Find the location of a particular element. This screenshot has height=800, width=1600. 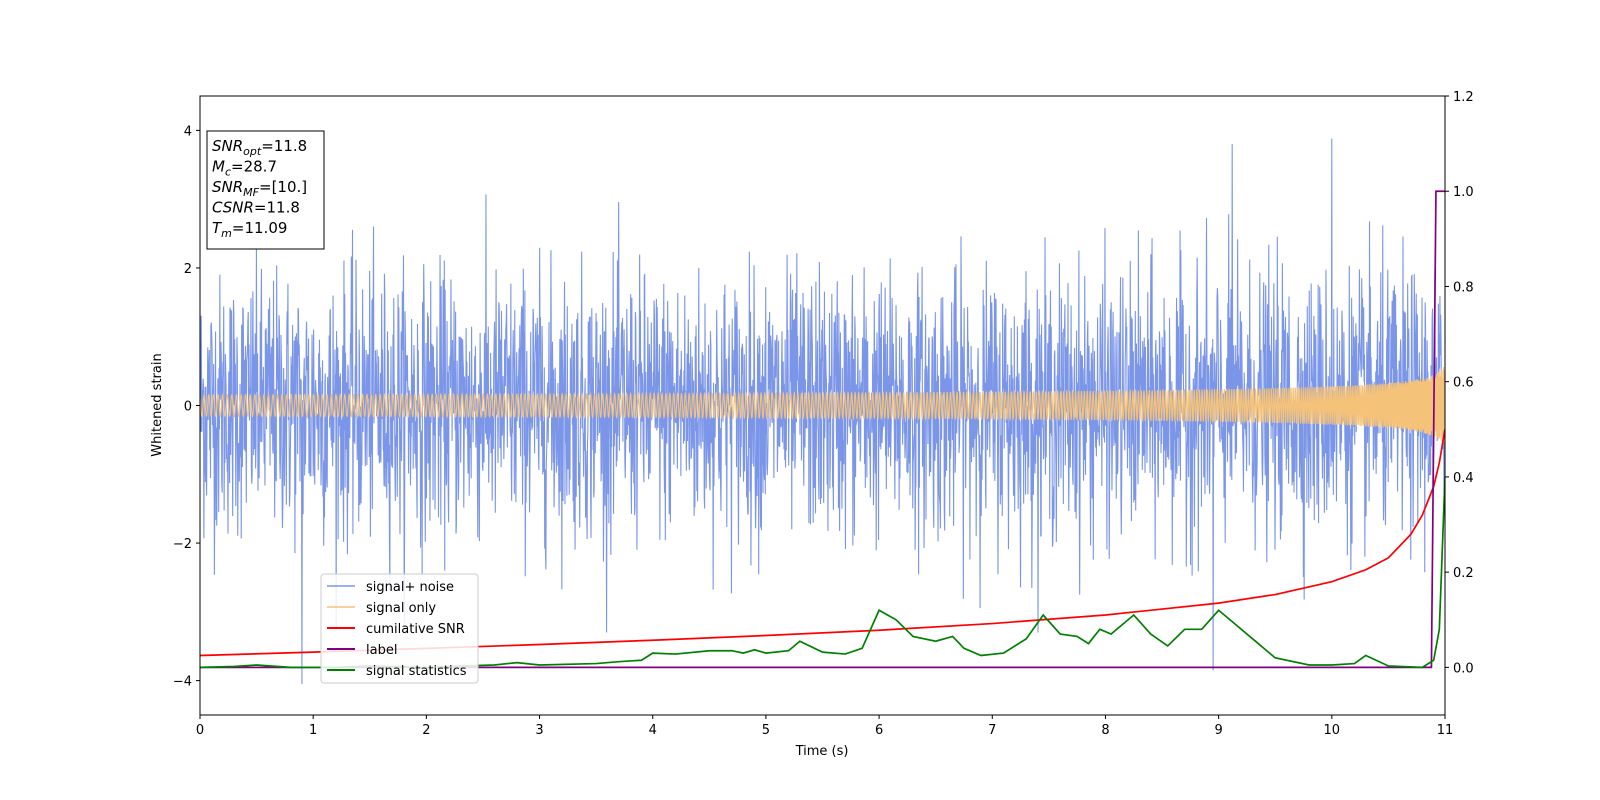

y-axis-left-label: Whitened strain is located at coordinates (157, 404).